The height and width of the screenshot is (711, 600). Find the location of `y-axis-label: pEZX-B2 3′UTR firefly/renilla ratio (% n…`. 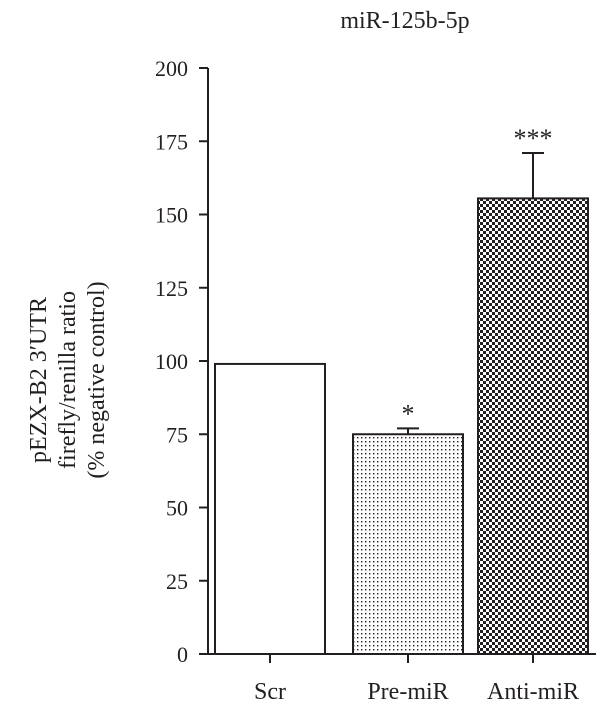

y-axis-label: pEZX-B2 3′UTR firefly/renilla ratio (% n… is located at coordinates (68, 379).